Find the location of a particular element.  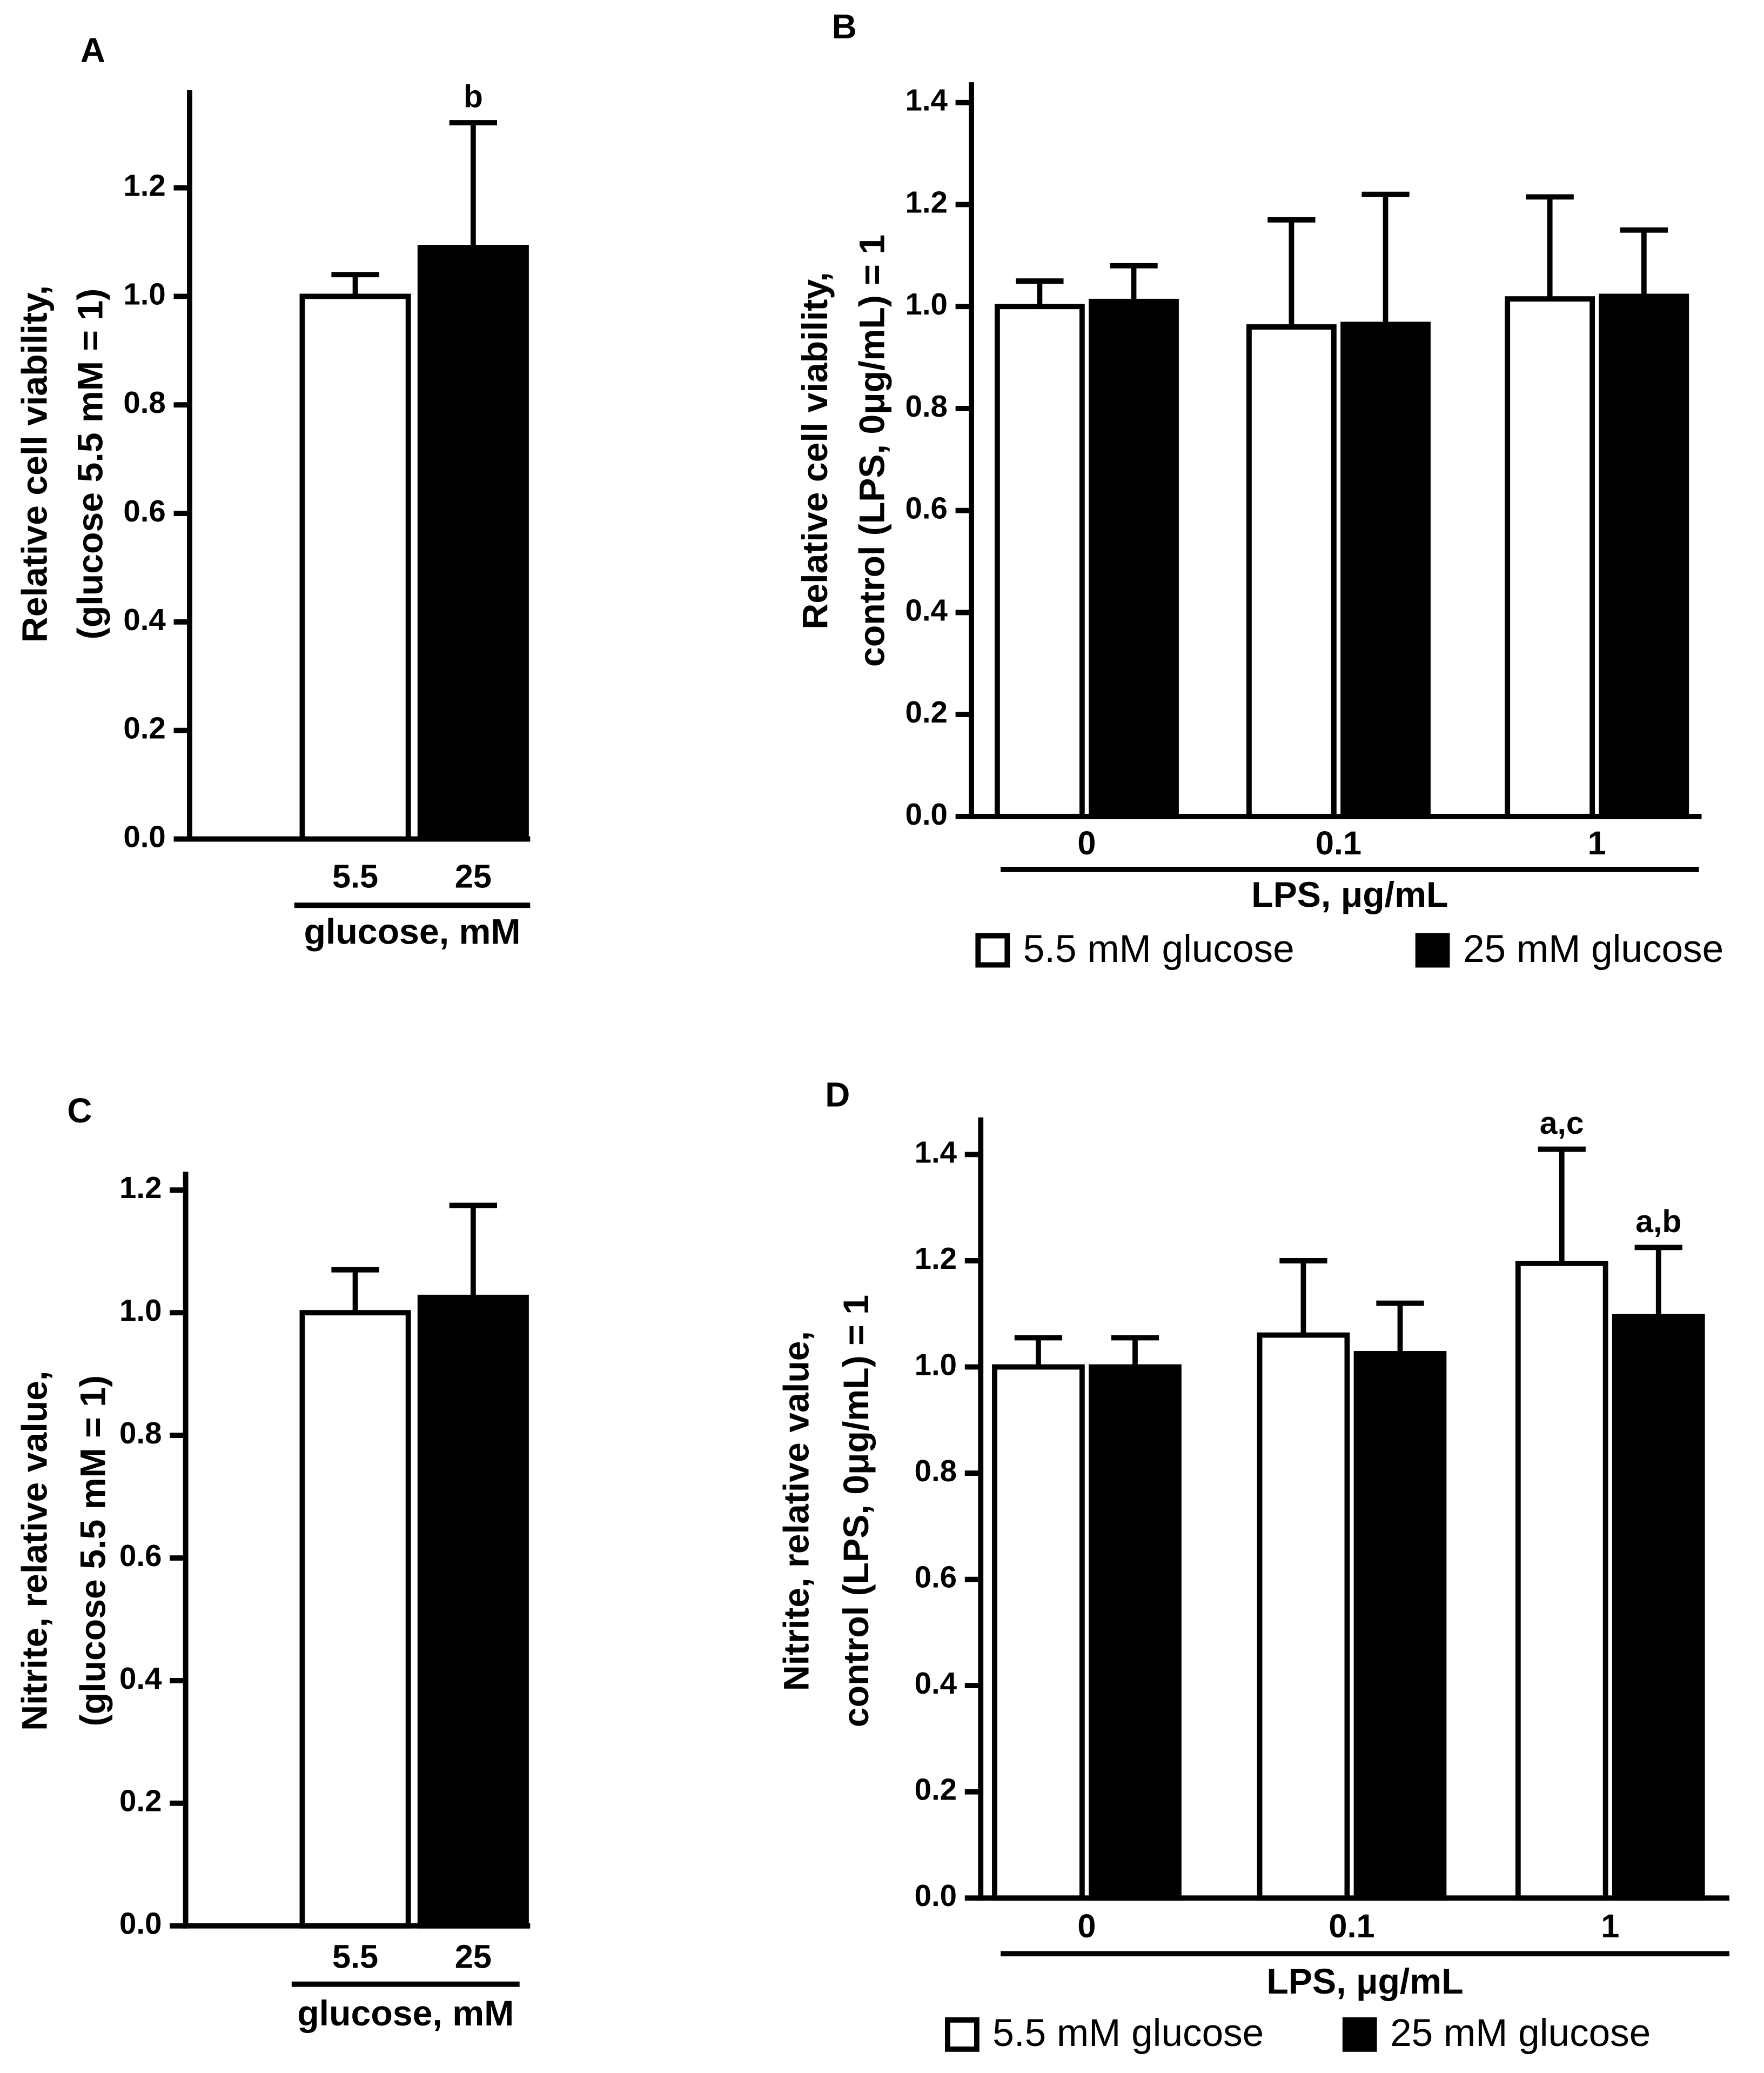

panel-letter: A is located at coordinates (93, 50).